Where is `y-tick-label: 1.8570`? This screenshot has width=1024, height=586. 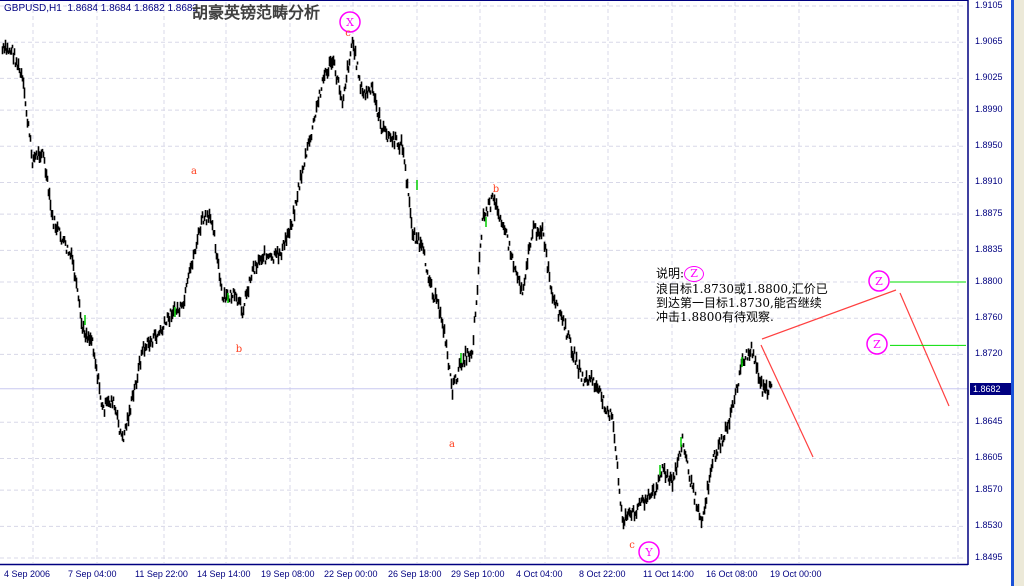
y-tick-label: 1.8570 is located at coordinates (989, 489).